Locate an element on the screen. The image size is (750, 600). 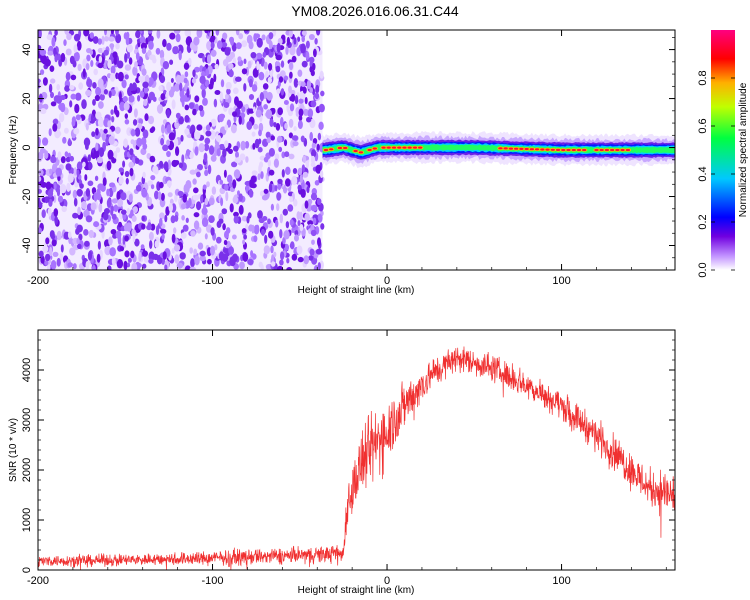
bottom-x-tick-label: -100 is located at coordinates (213, 581).